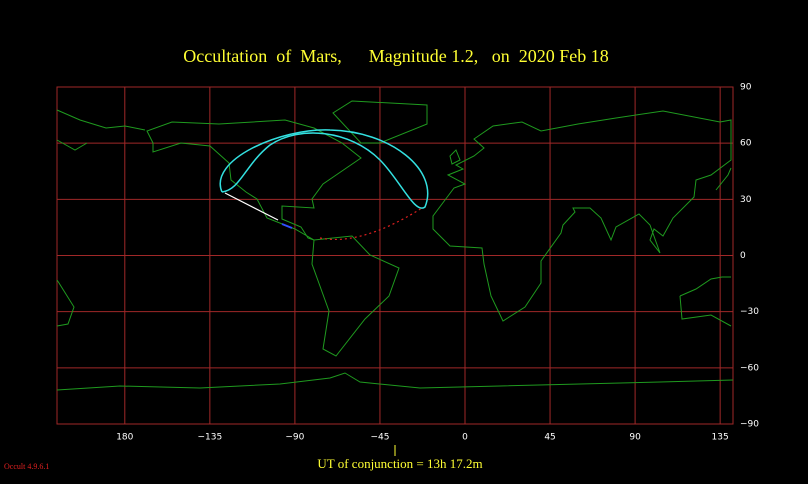 The width and height of the screenshot is (808, 484). I want to click on daylight-marker, so click(287, 226).